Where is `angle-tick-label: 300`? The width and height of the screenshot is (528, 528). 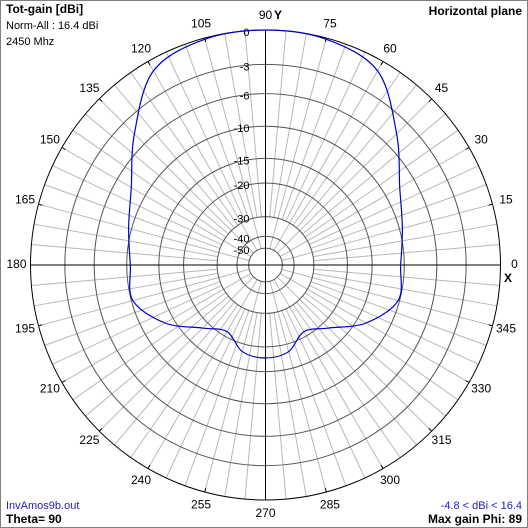 angle-tick-label: 300 is located at coordinates (390, 480).